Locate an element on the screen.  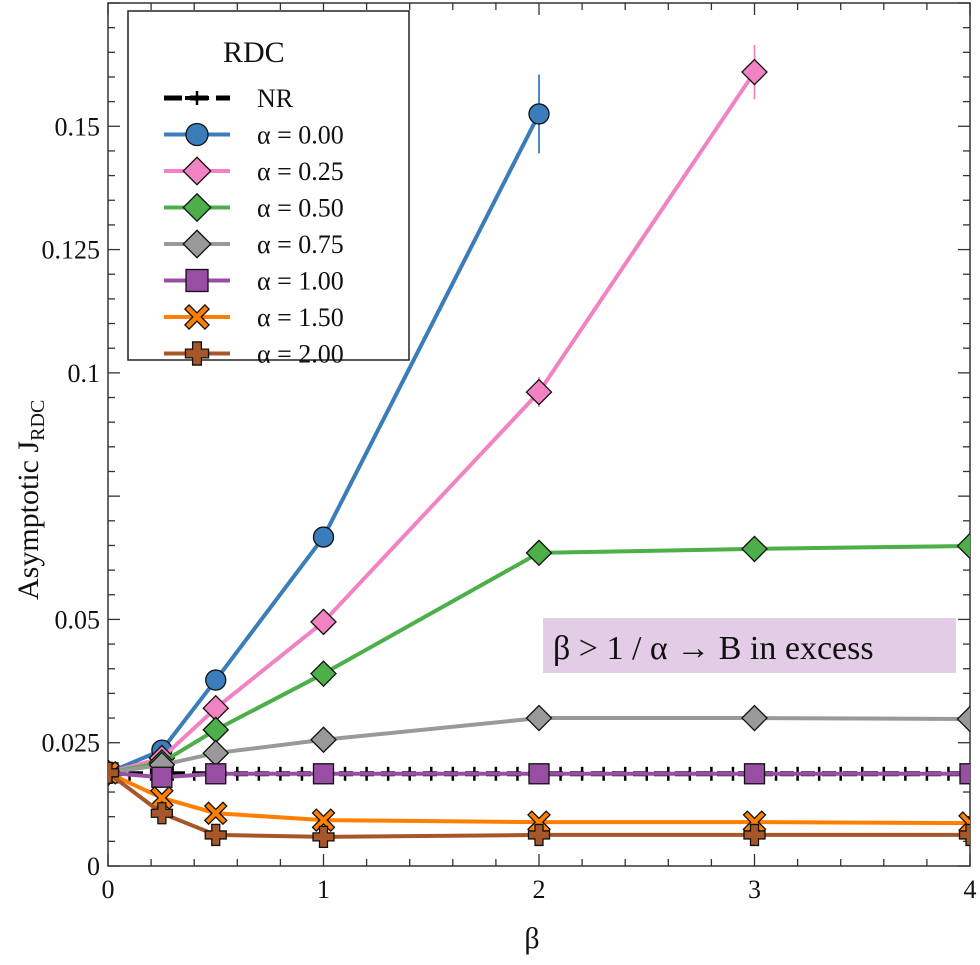
y-tick-label: 0.1 is located at coordinates (84, 373).